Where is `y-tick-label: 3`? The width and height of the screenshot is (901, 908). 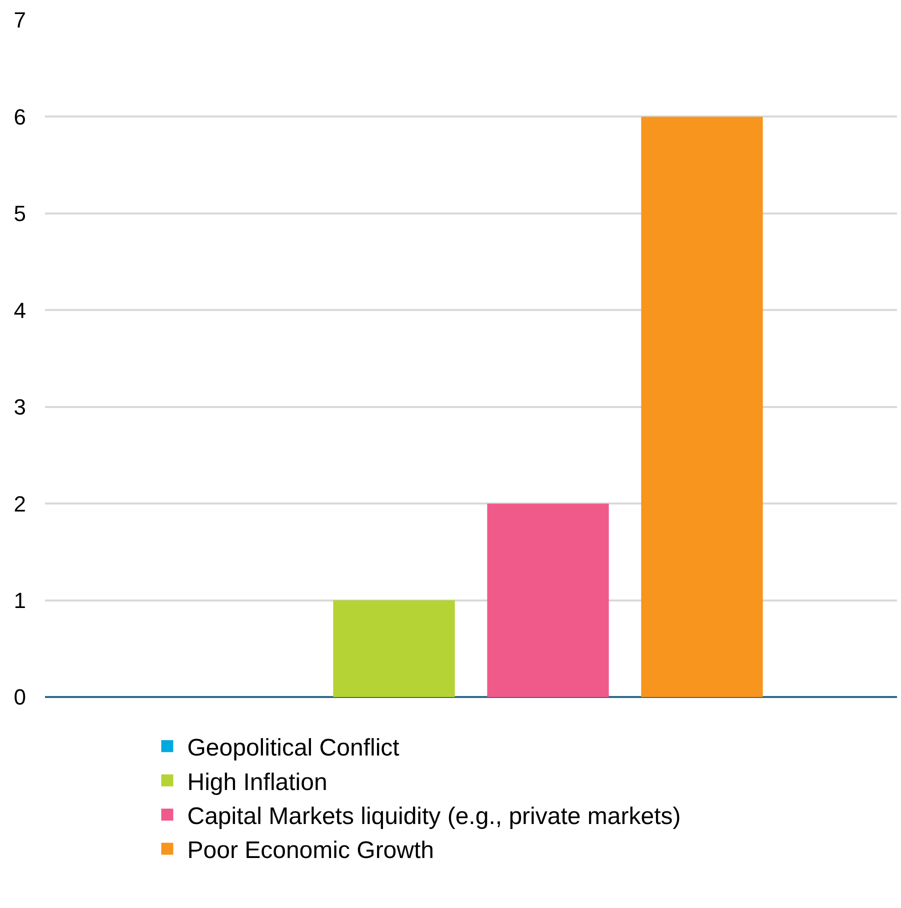
y-tick-label: 3 is located at coordinates (20, 407).